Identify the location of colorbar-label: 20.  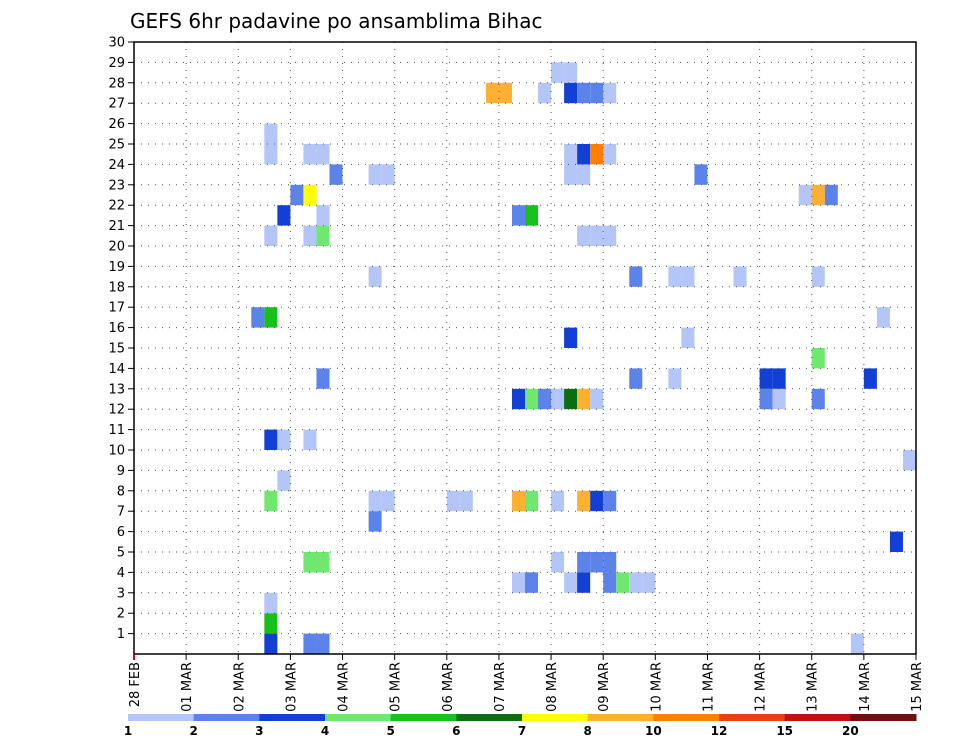
(850, 731).